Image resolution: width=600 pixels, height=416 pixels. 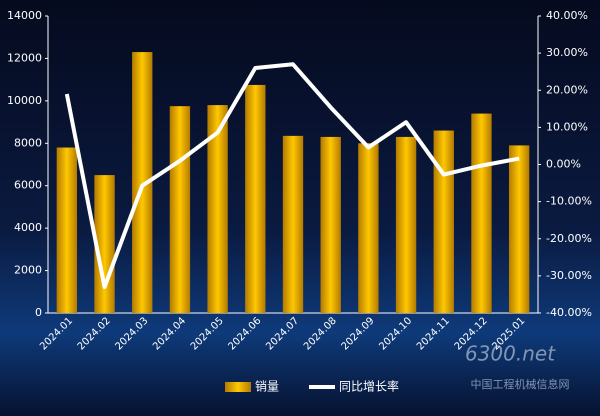 What do you see at coordinates (24, 57) in the screenshot?
I see `y-tick-label: 12000` at bounding box center [24, 57].